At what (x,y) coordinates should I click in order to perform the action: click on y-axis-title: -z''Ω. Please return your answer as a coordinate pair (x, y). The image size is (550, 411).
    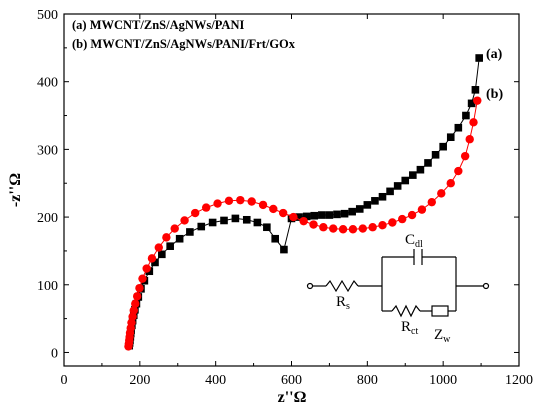
    Looking at the image, I should click on (15, 190).